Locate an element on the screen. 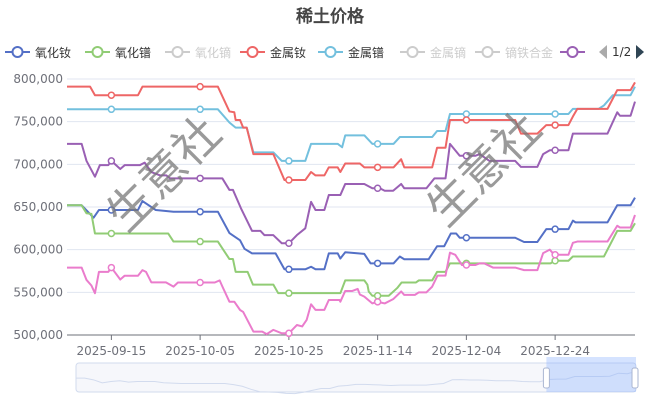 This screenshot has height=400, width=660. y-tick-label: 750,000 is located at coordinates (38, 122).